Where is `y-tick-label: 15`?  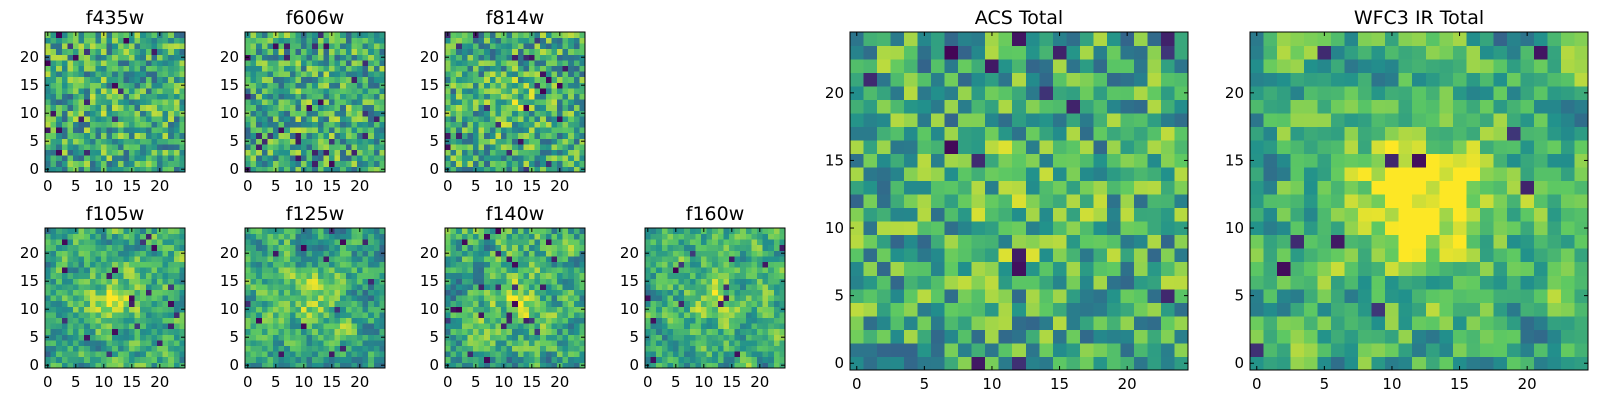
y-tick-label: 15 is located at coordinates (429, 85).